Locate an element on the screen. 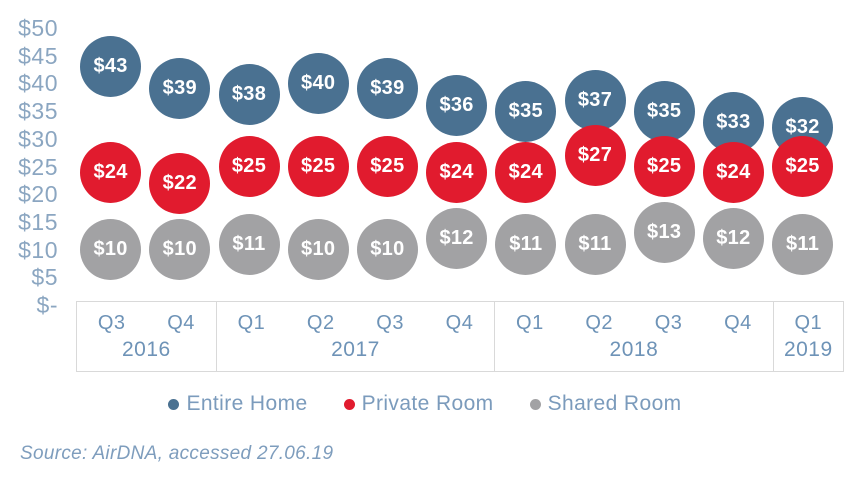 This screenshot has height=485, width=850. legend-item-shared-room: Shared Room is located at coordinates (605, 404).